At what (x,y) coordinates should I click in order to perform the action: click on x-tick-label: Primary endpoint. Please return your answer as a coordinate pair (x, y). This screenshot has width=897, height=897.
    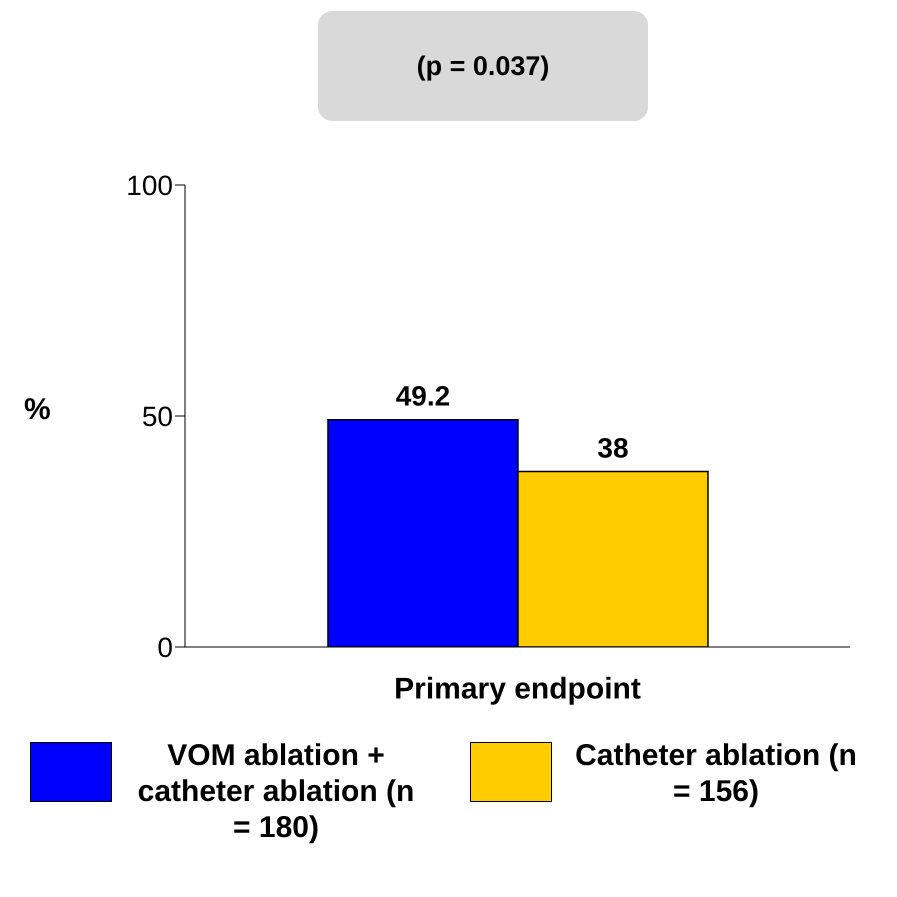
    Looking at the image, I should click on (517, 689).